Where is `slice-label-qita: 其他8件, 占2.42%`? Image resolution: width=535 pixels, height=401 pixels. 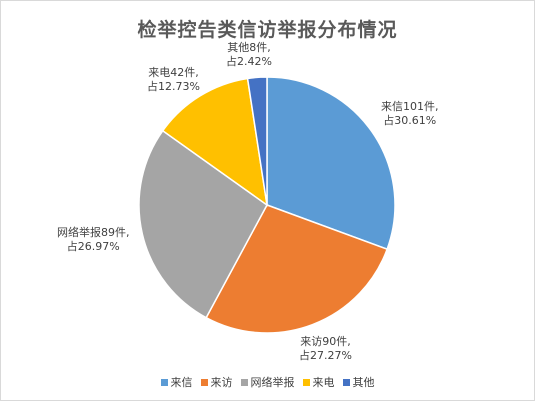
slice-label-qita: 其他8件, 占2.42% is located at coordinates (249, 54).